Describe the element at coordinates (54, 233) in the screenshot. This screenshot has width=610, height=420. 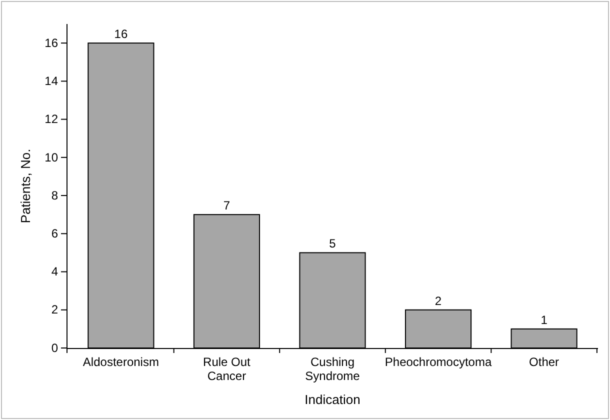
I see `y-tick-label: 6` at that location.